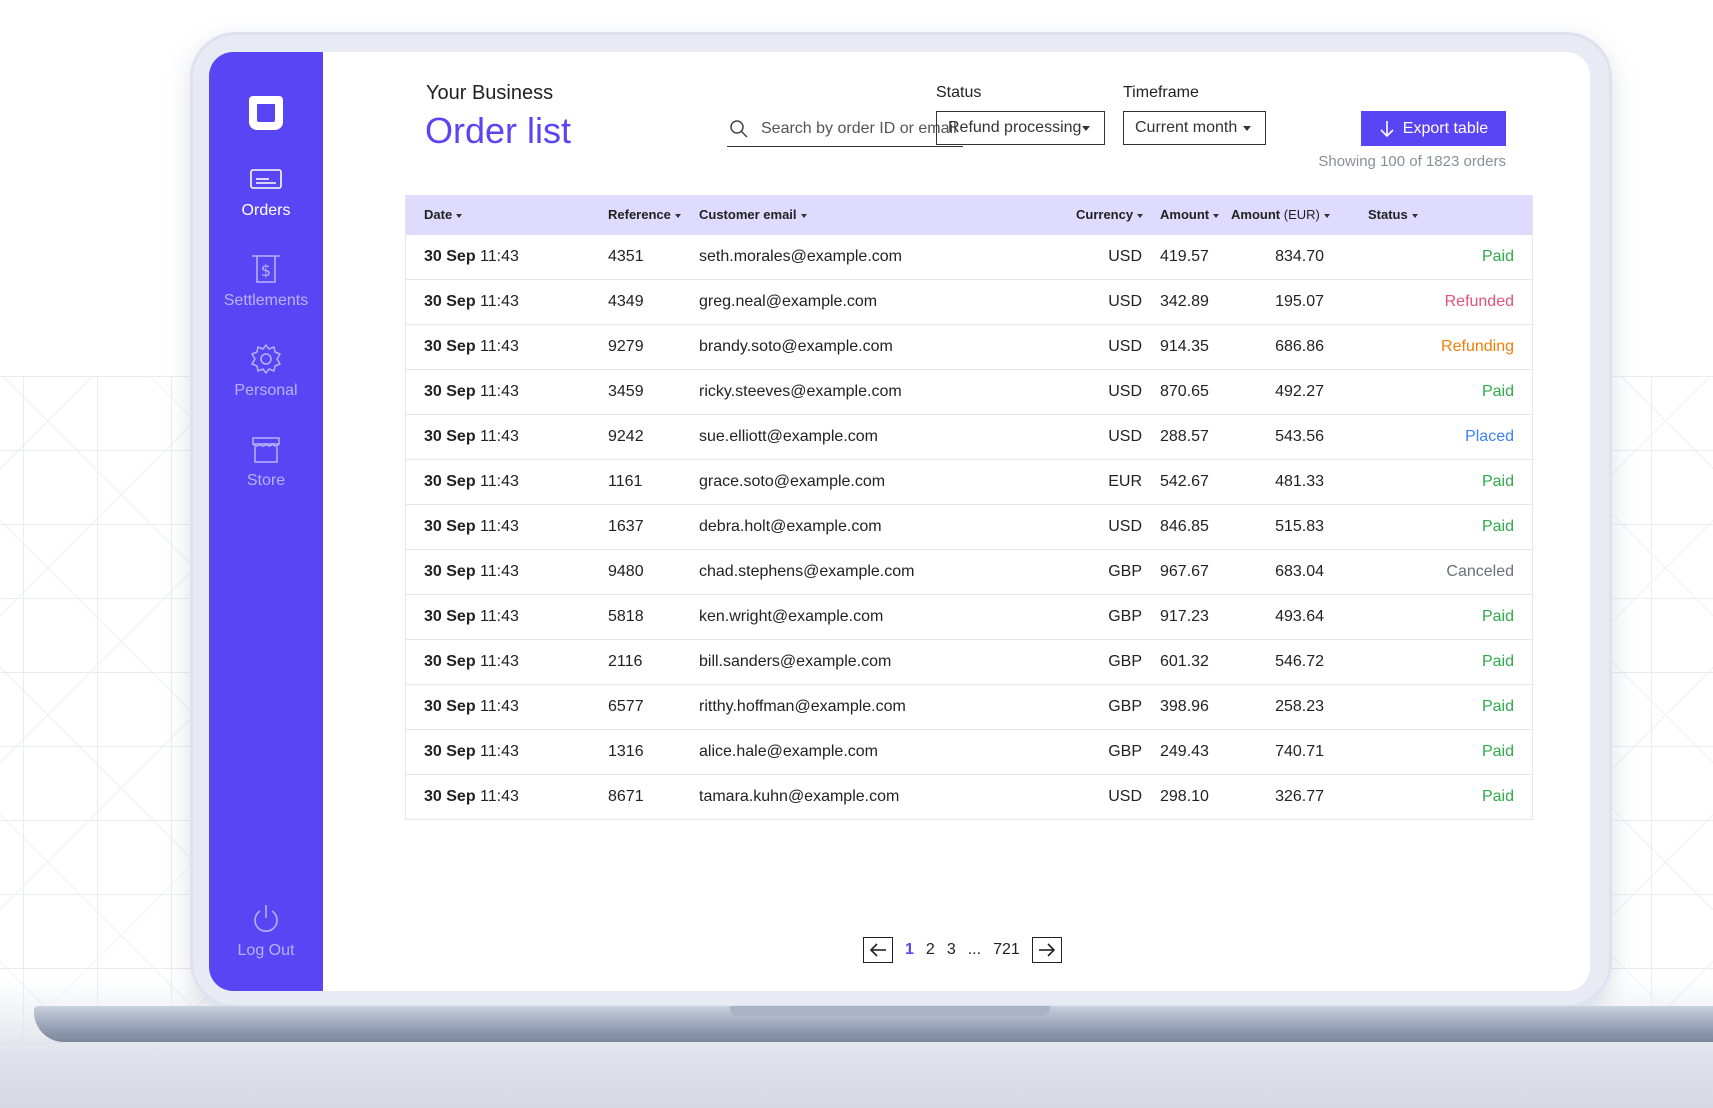 This screenshot has width=1713, height=1108. I want to click on col-header-amount-eur: Amount (EUR), so click(1280, 215).